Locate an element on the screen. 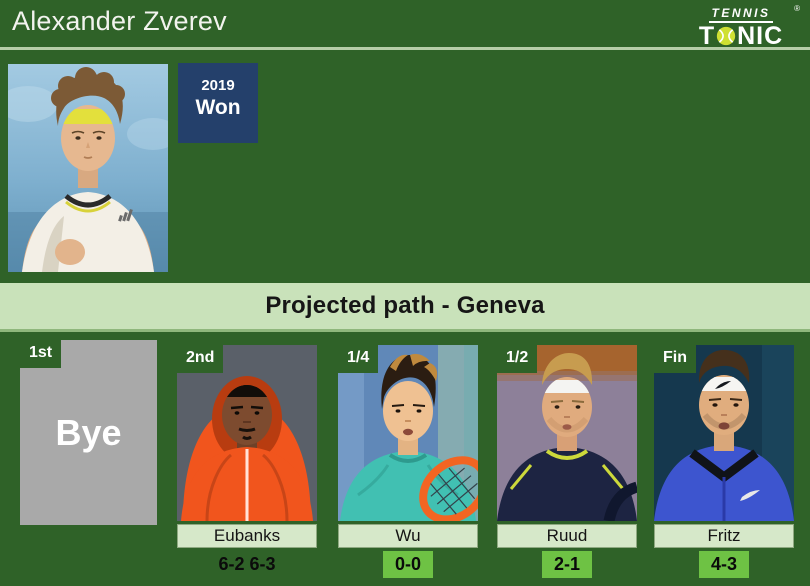 Image resolution: width=810 pixels, height=586 pixels. zverev-photo is located at coordinates (88, 168).